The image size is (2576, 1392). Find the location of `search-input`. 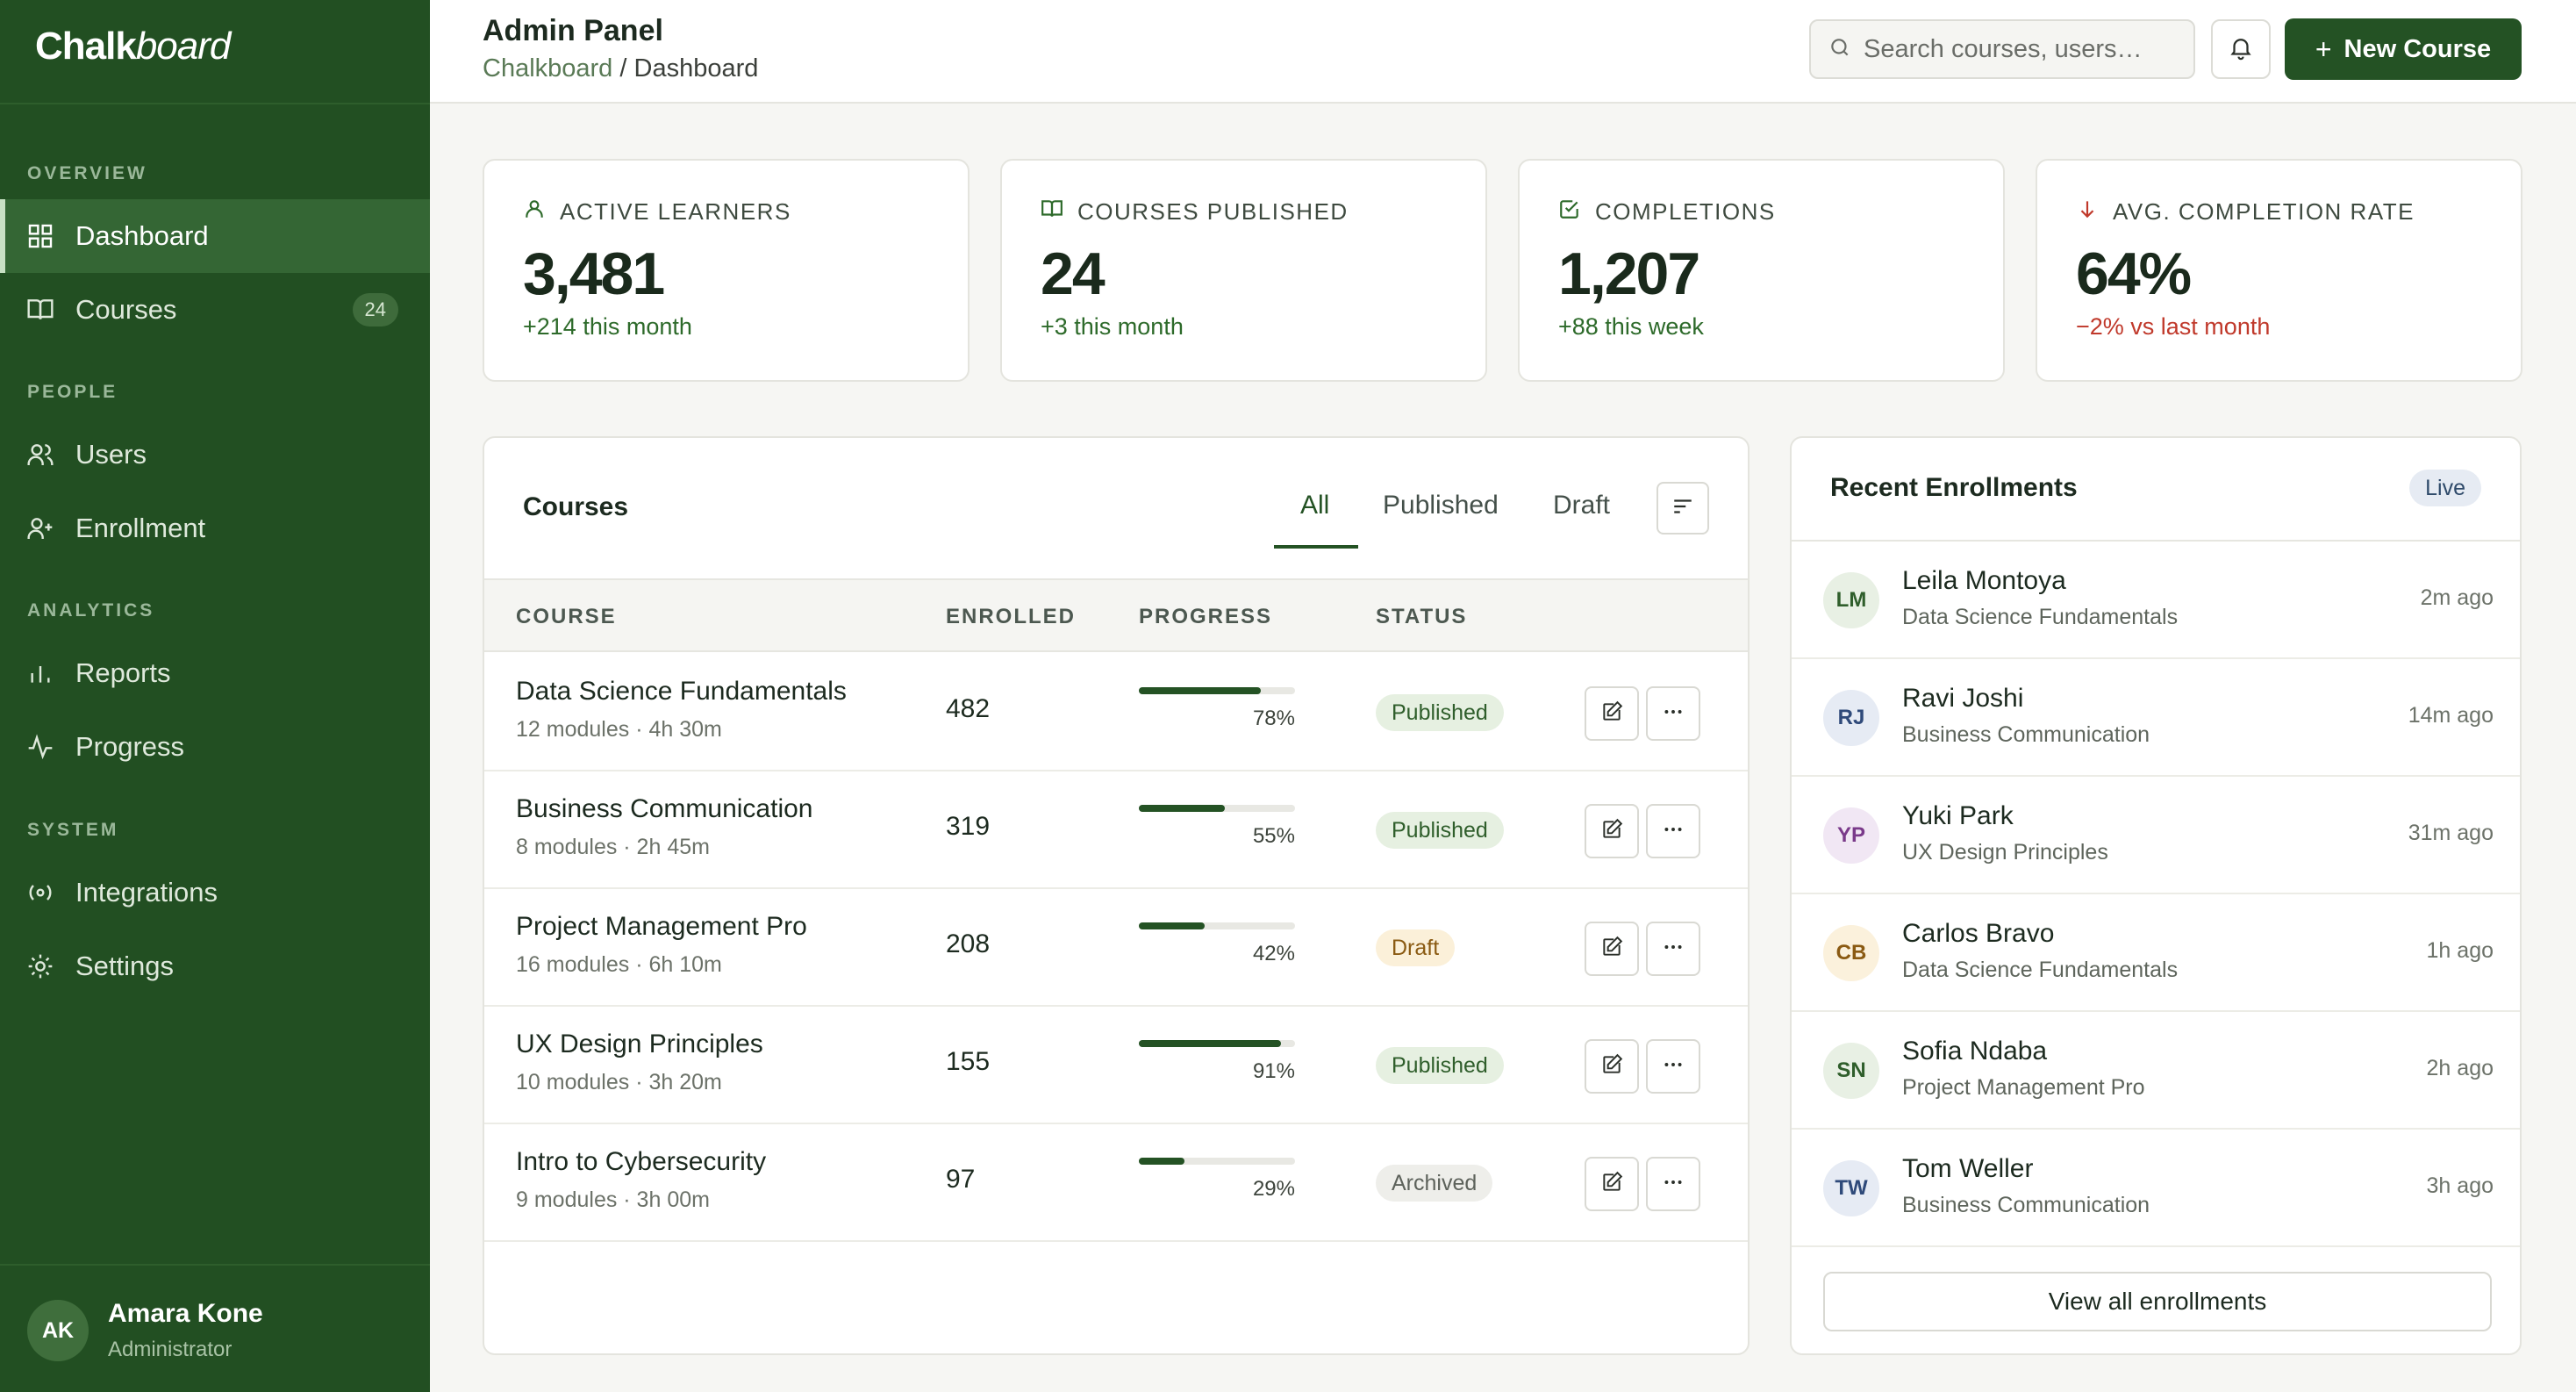

search-input is located at coordinates (2021, 49).